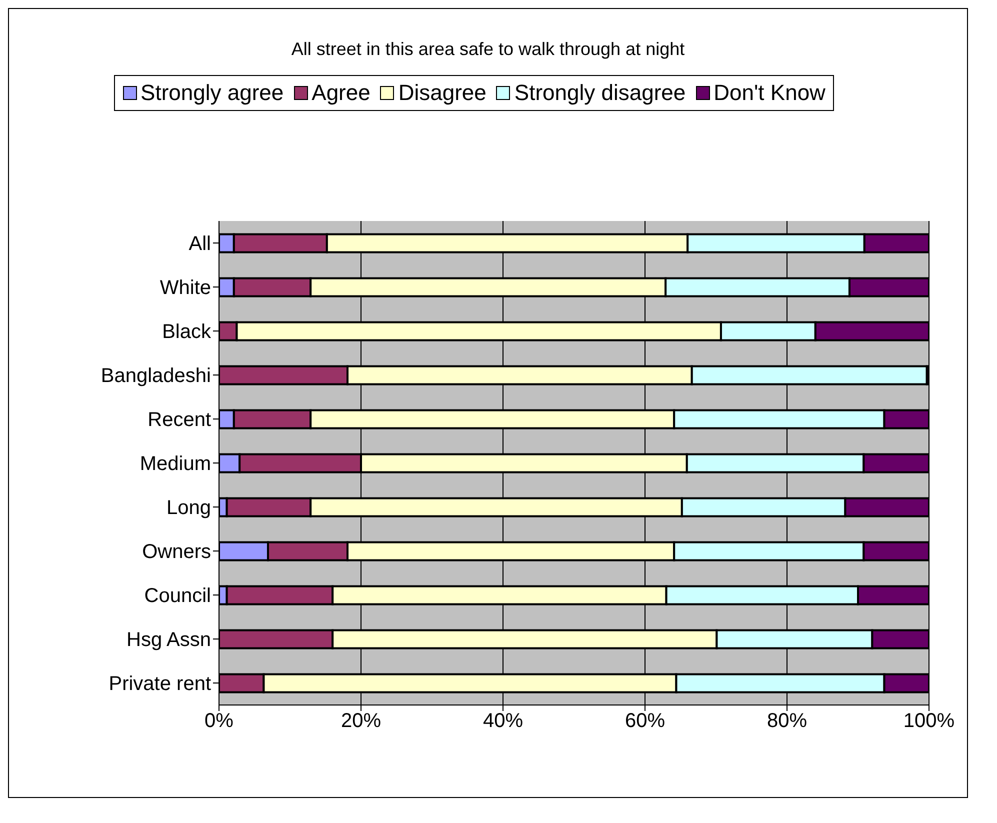 The width and height of the screenshot is (997, 823). What do you see at coordinates (180, 420) in the screenshot?
I see `y-tick-label: Recent` at bounding box center [180, 420].